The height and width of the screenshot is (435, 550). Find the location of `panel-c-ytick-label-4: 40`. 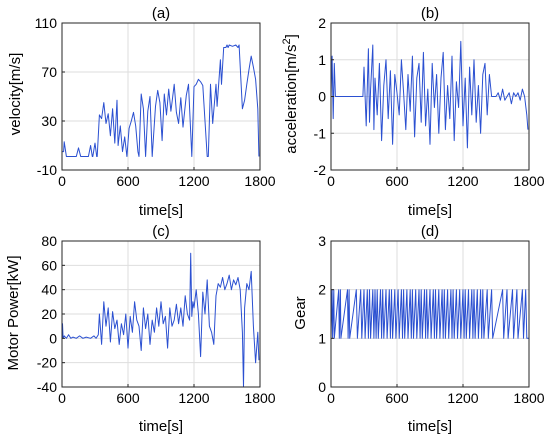

panel-c-ytick-label-4: 40 is located at coordinates (49, 290).